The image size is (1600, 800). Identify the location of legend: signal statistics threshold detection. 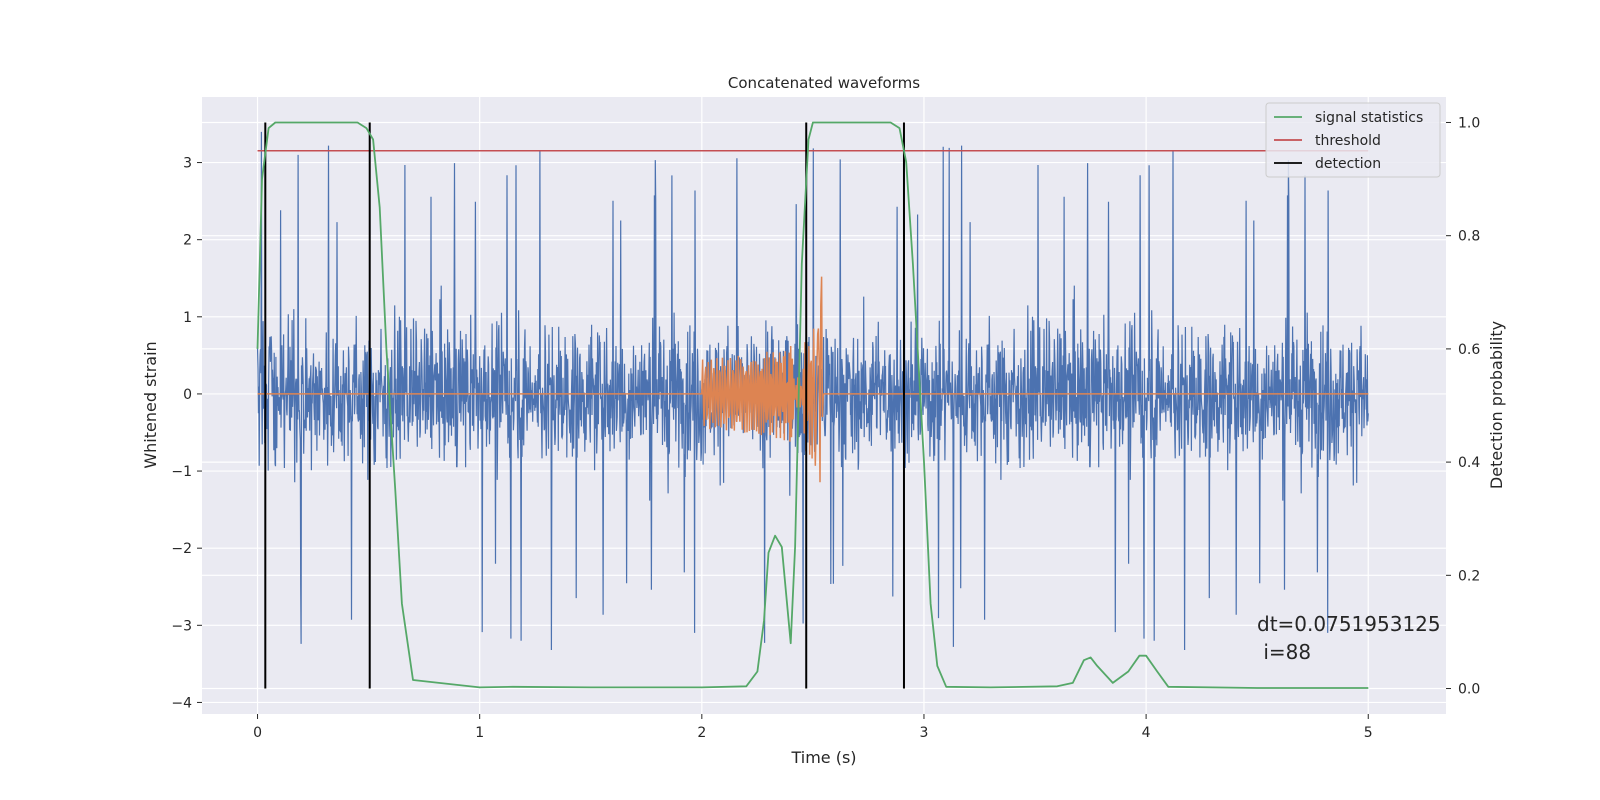
(1353, 140).